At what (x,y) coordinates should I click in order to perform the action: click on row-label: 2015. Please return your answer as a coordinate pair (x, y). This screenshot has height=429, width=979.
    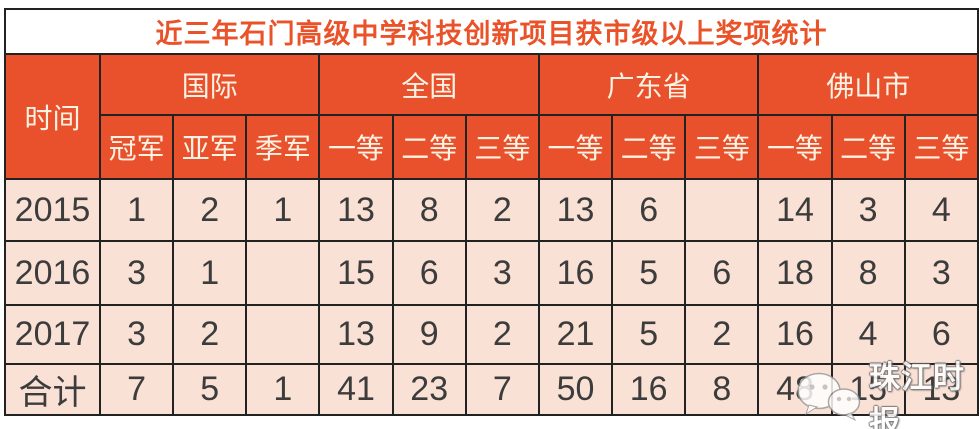
    Looking at the image, I should click on (52, 210).